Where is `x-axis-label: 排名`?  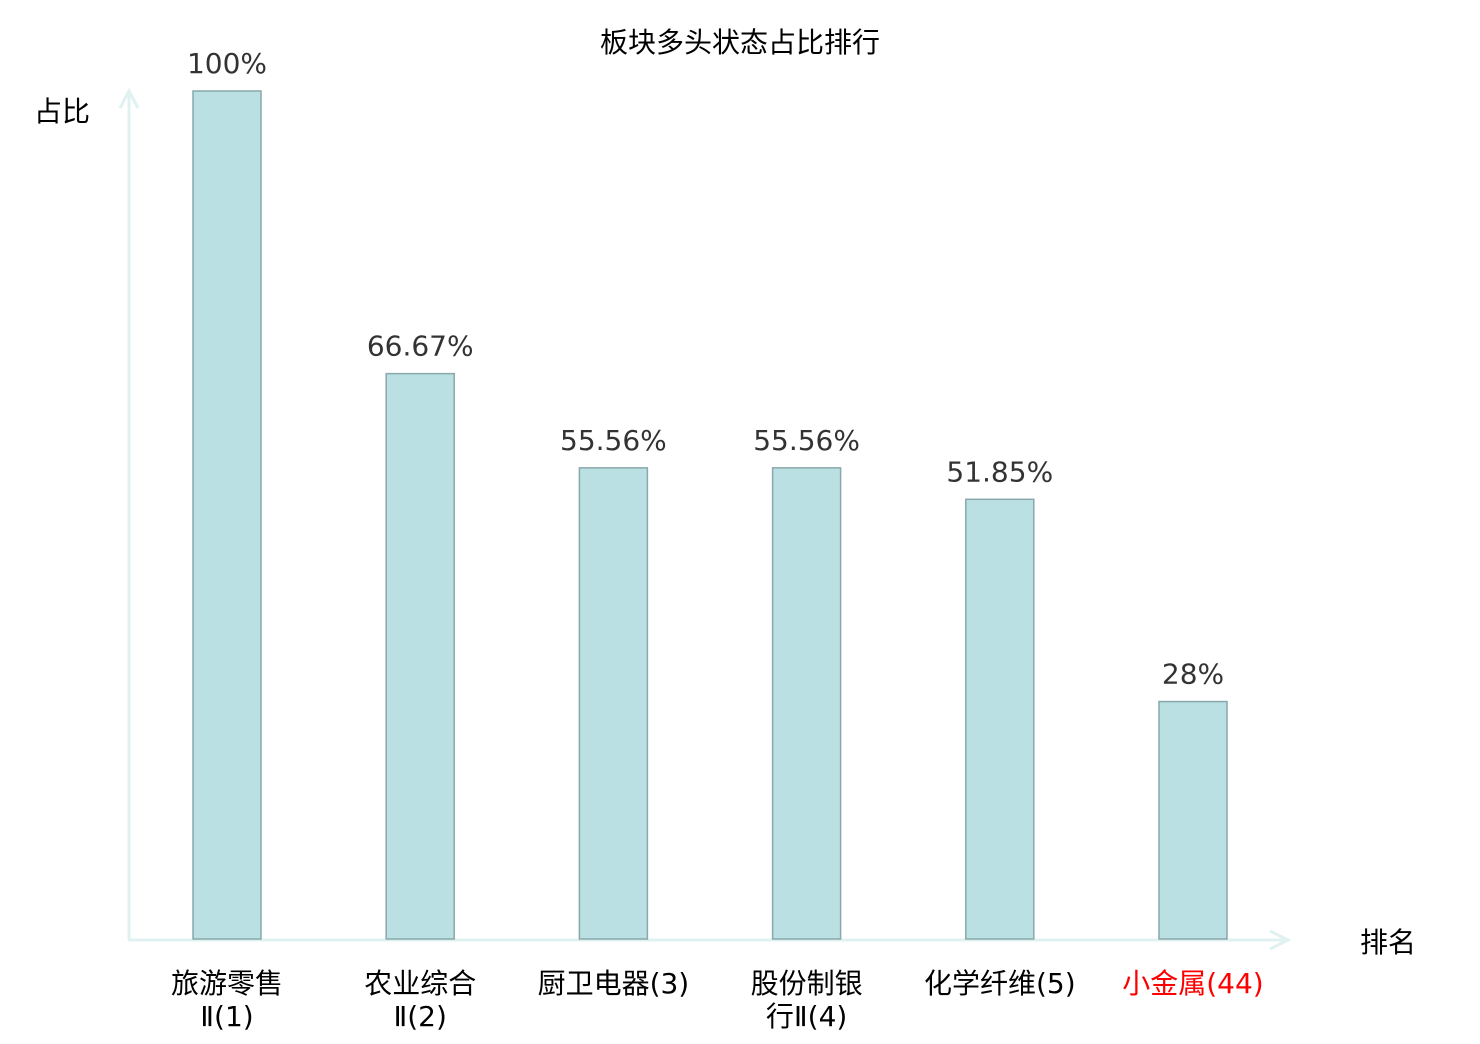 x-axis-label: 排名 is located at coordinates (1388, 942).